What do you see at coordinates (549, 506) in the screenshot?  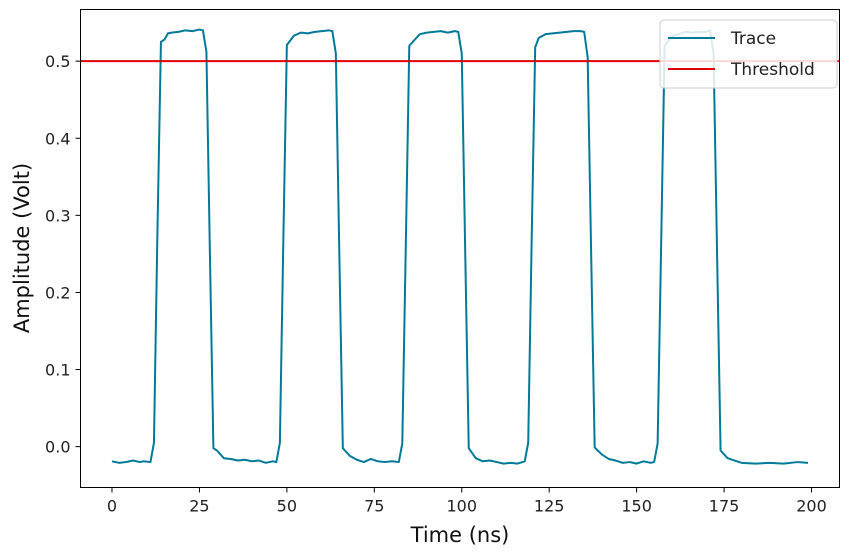 I see `x-tick-label: 125` at bounding box center [549, 506].